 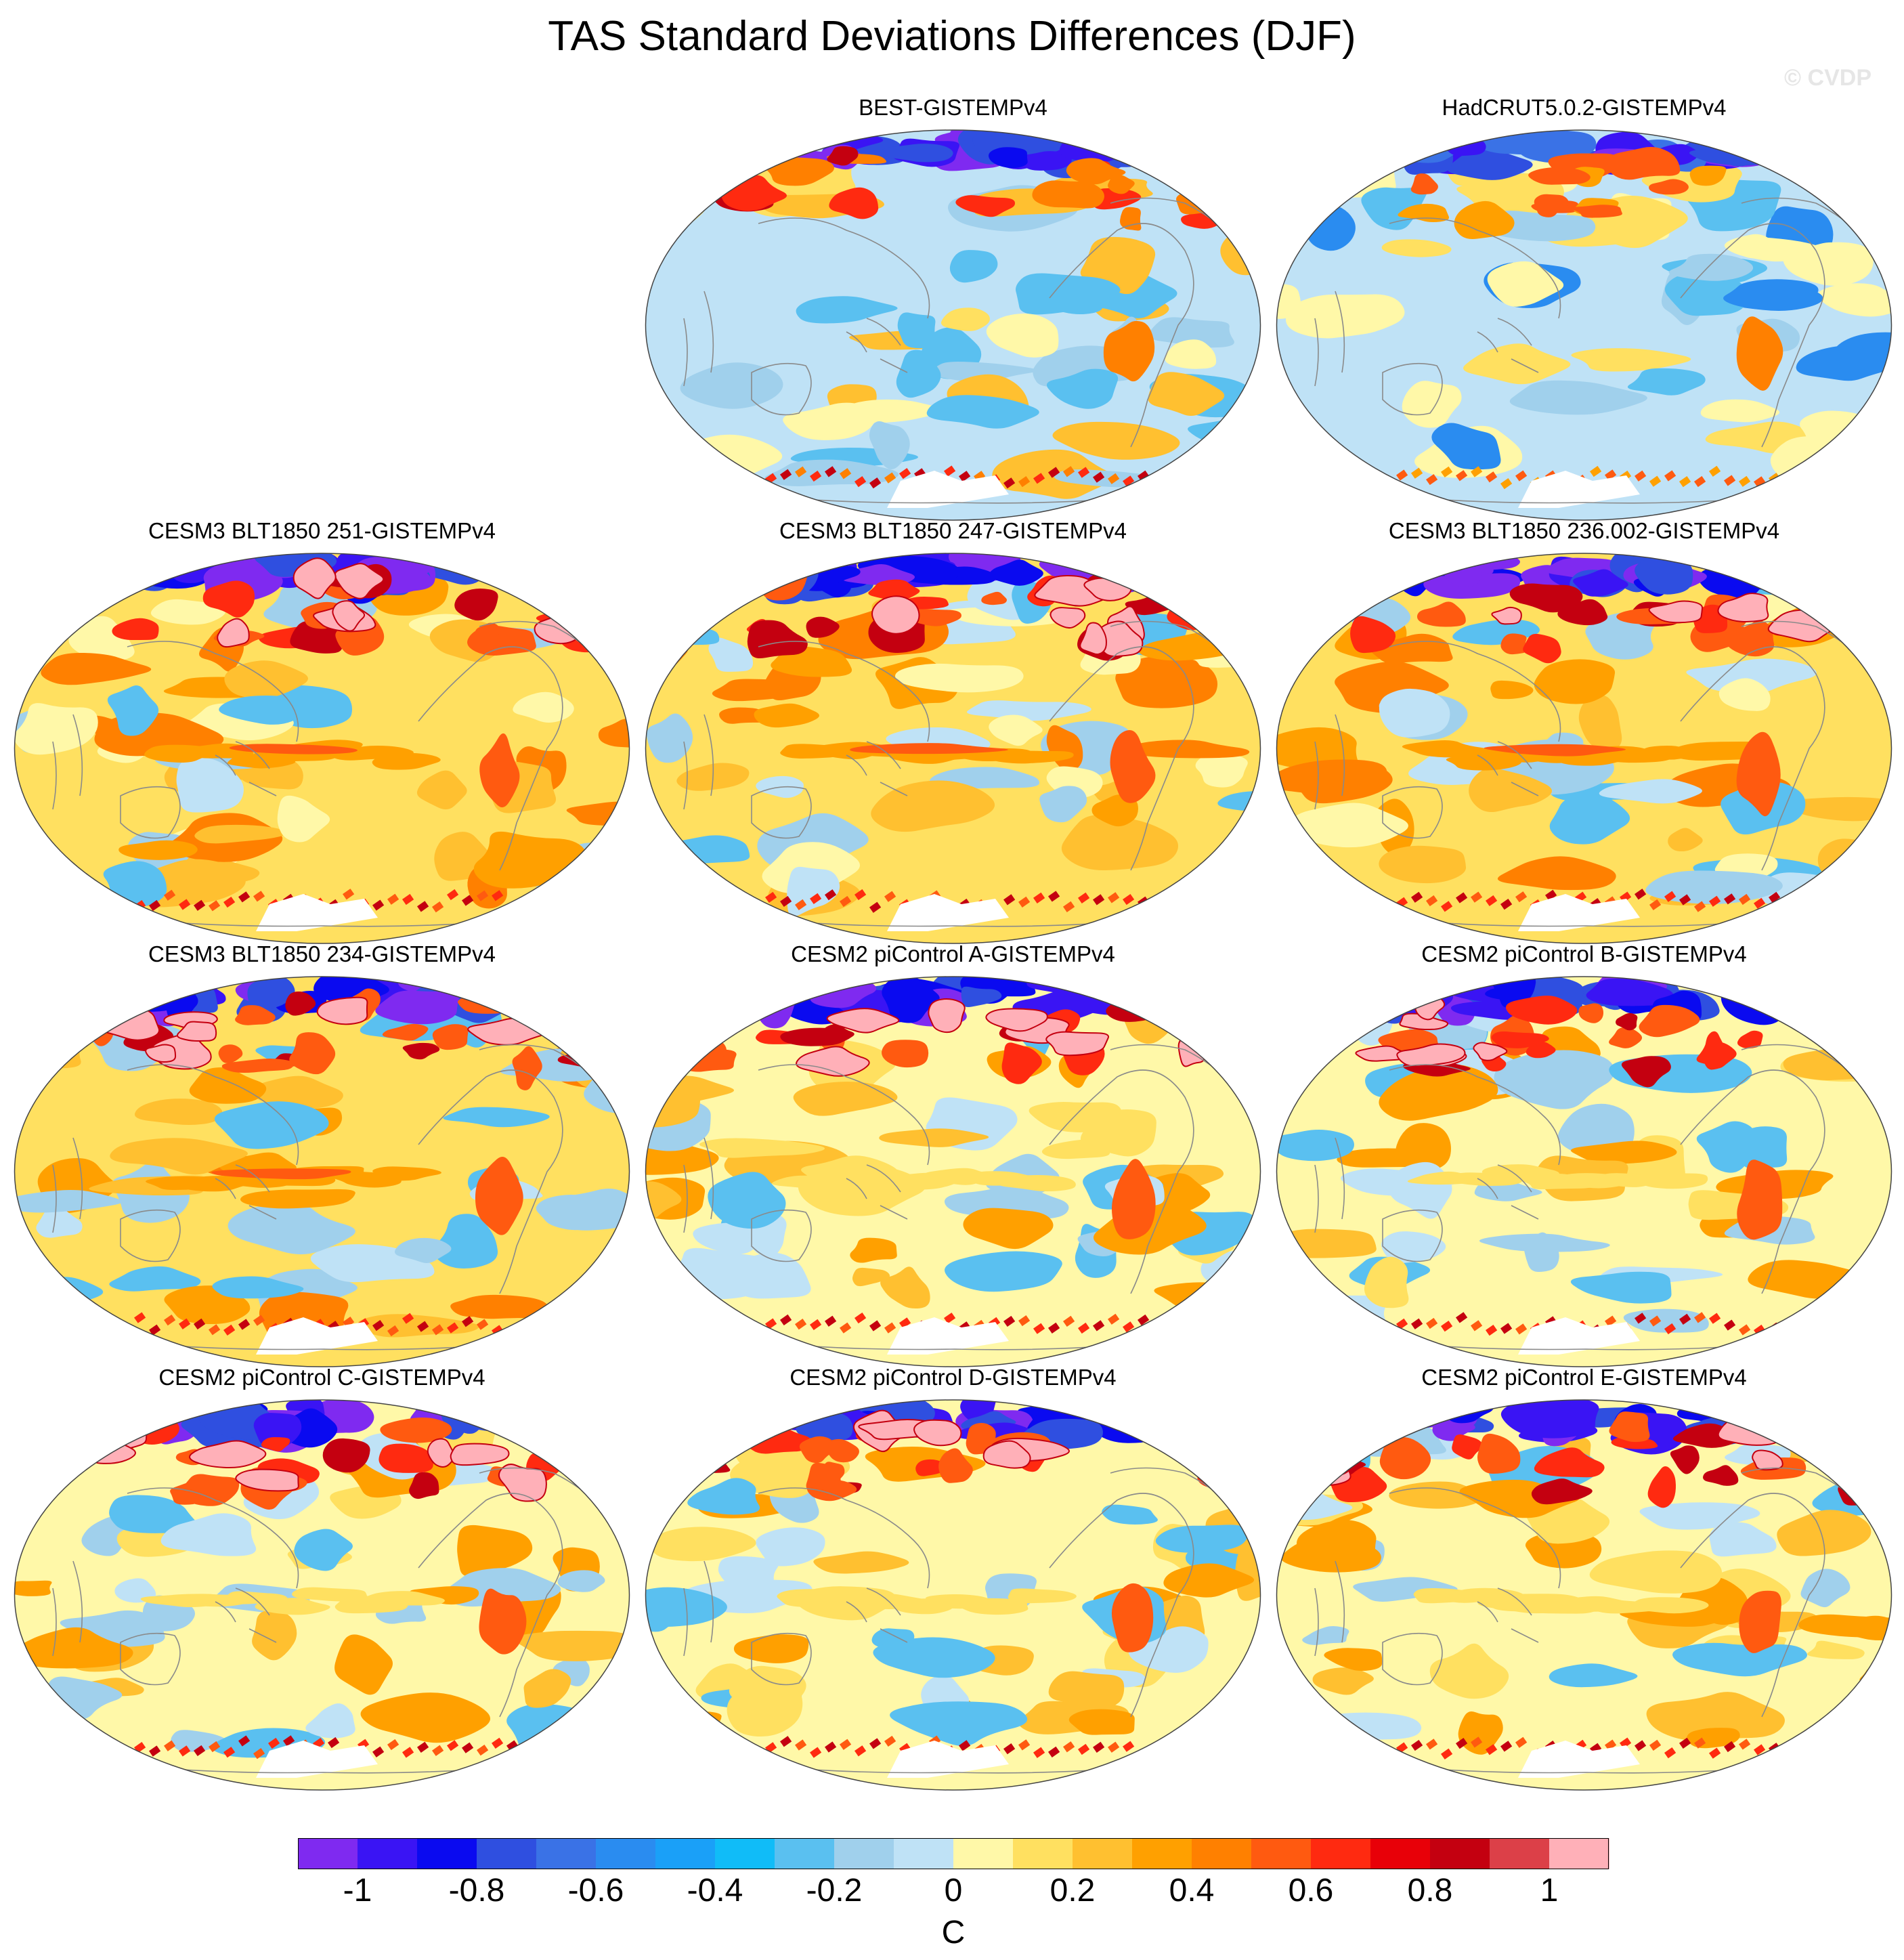 What do you see at coordinates (953, 530) in the screenshot?
I see `panel-title: CESM3 BLT1850 247-GISTEMPv4` at bounding box center [953, 530].